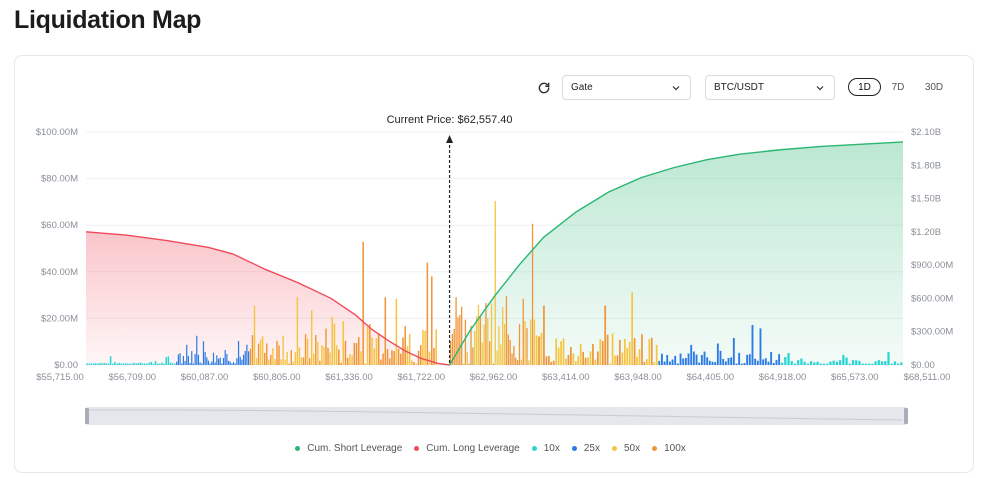 This screenshot has height=478, width=981. What do you see at coordinates (626, 87) in the screenshot?
I see `exchange-select: Gate` at bounding box center [626, 87].